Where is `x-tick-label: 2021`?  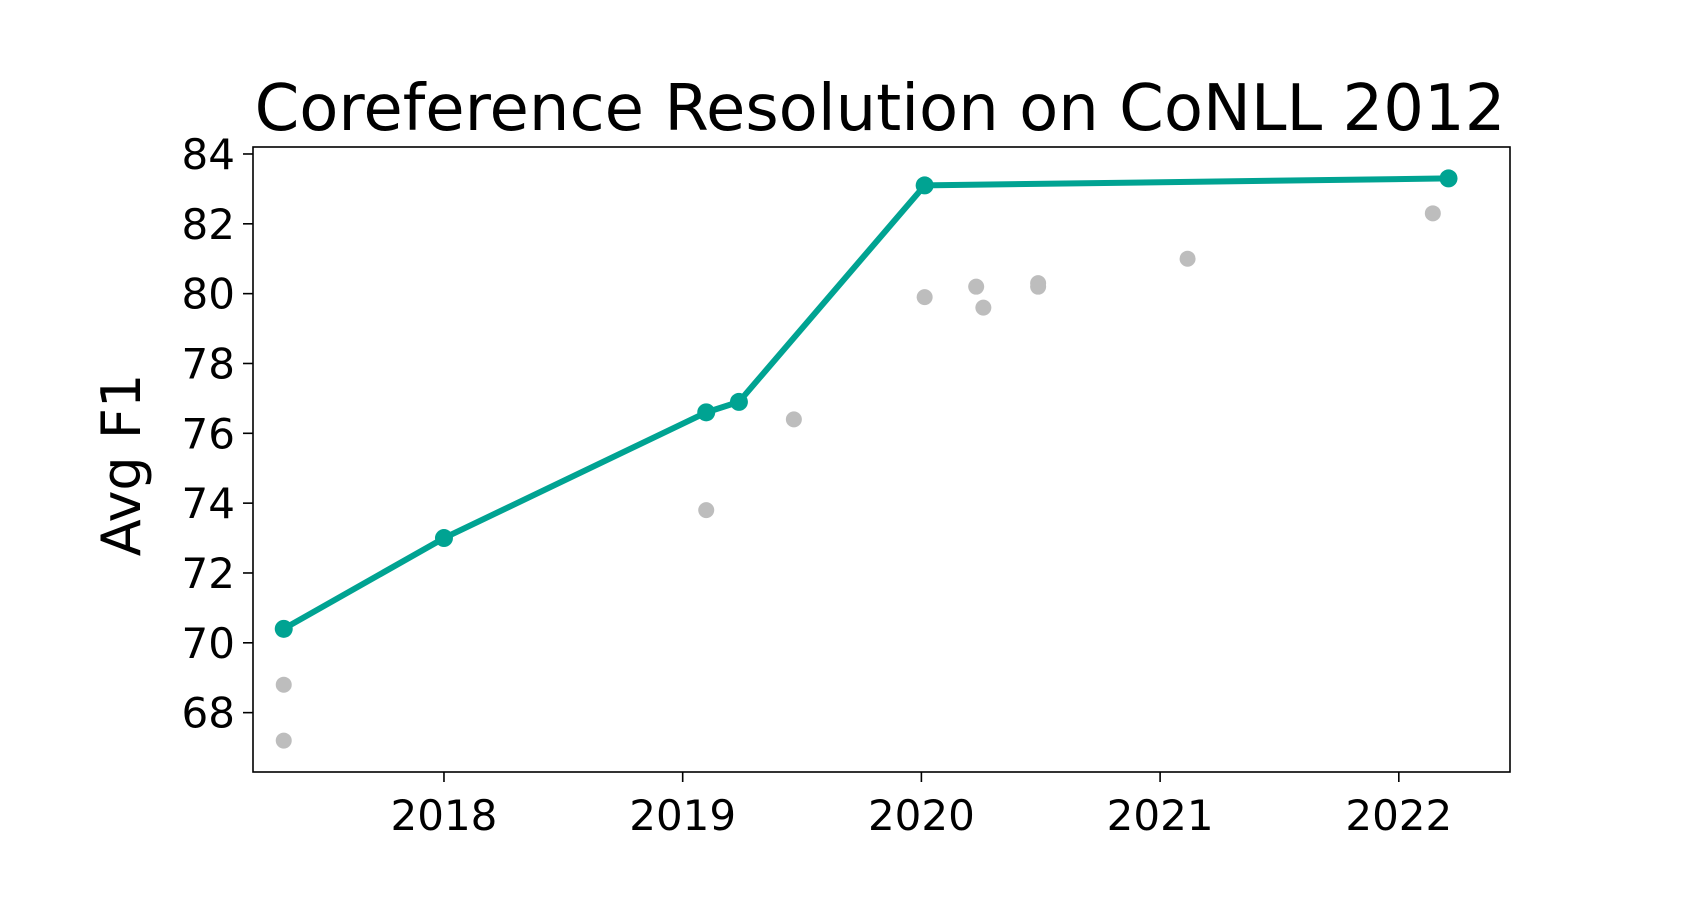
x-tick-label: 2021 is located at coordinates (1160, 815).